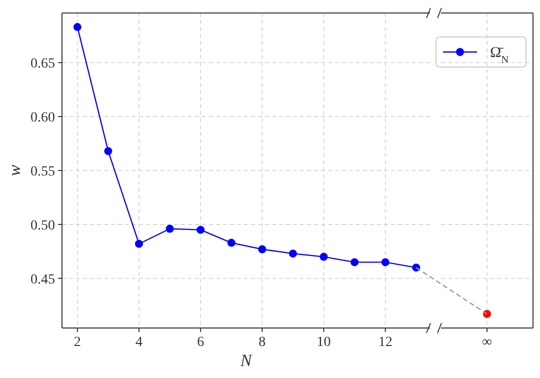 This screenshot has height=378, width=540. Describe the element at coordinates (14, 170) in the screenshot. I see `y-axis-title: w` at that location.